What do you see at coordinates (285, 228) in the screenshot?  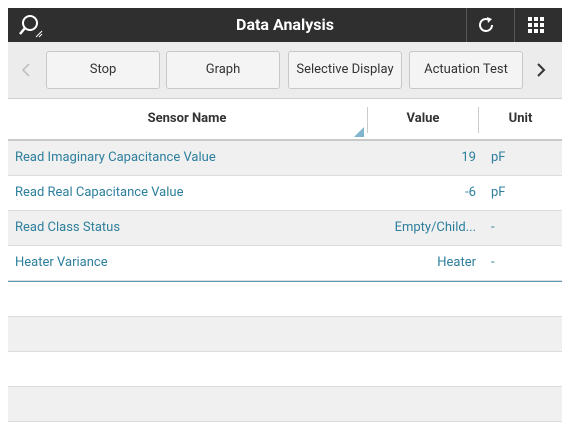 I see `table-row: Read Class Status Empty/Child... -` at bounding box center [285, 228].